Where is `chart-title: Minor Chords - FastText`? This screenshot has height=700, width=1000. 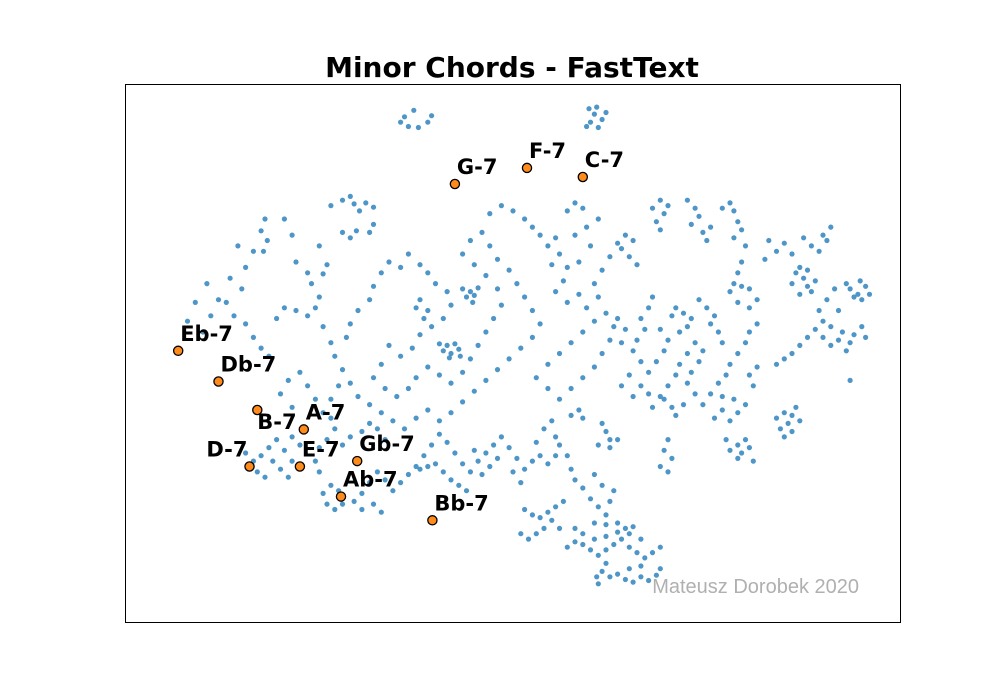 chart-title: Minor Chords - FastText is located at coordinates (512, 67).